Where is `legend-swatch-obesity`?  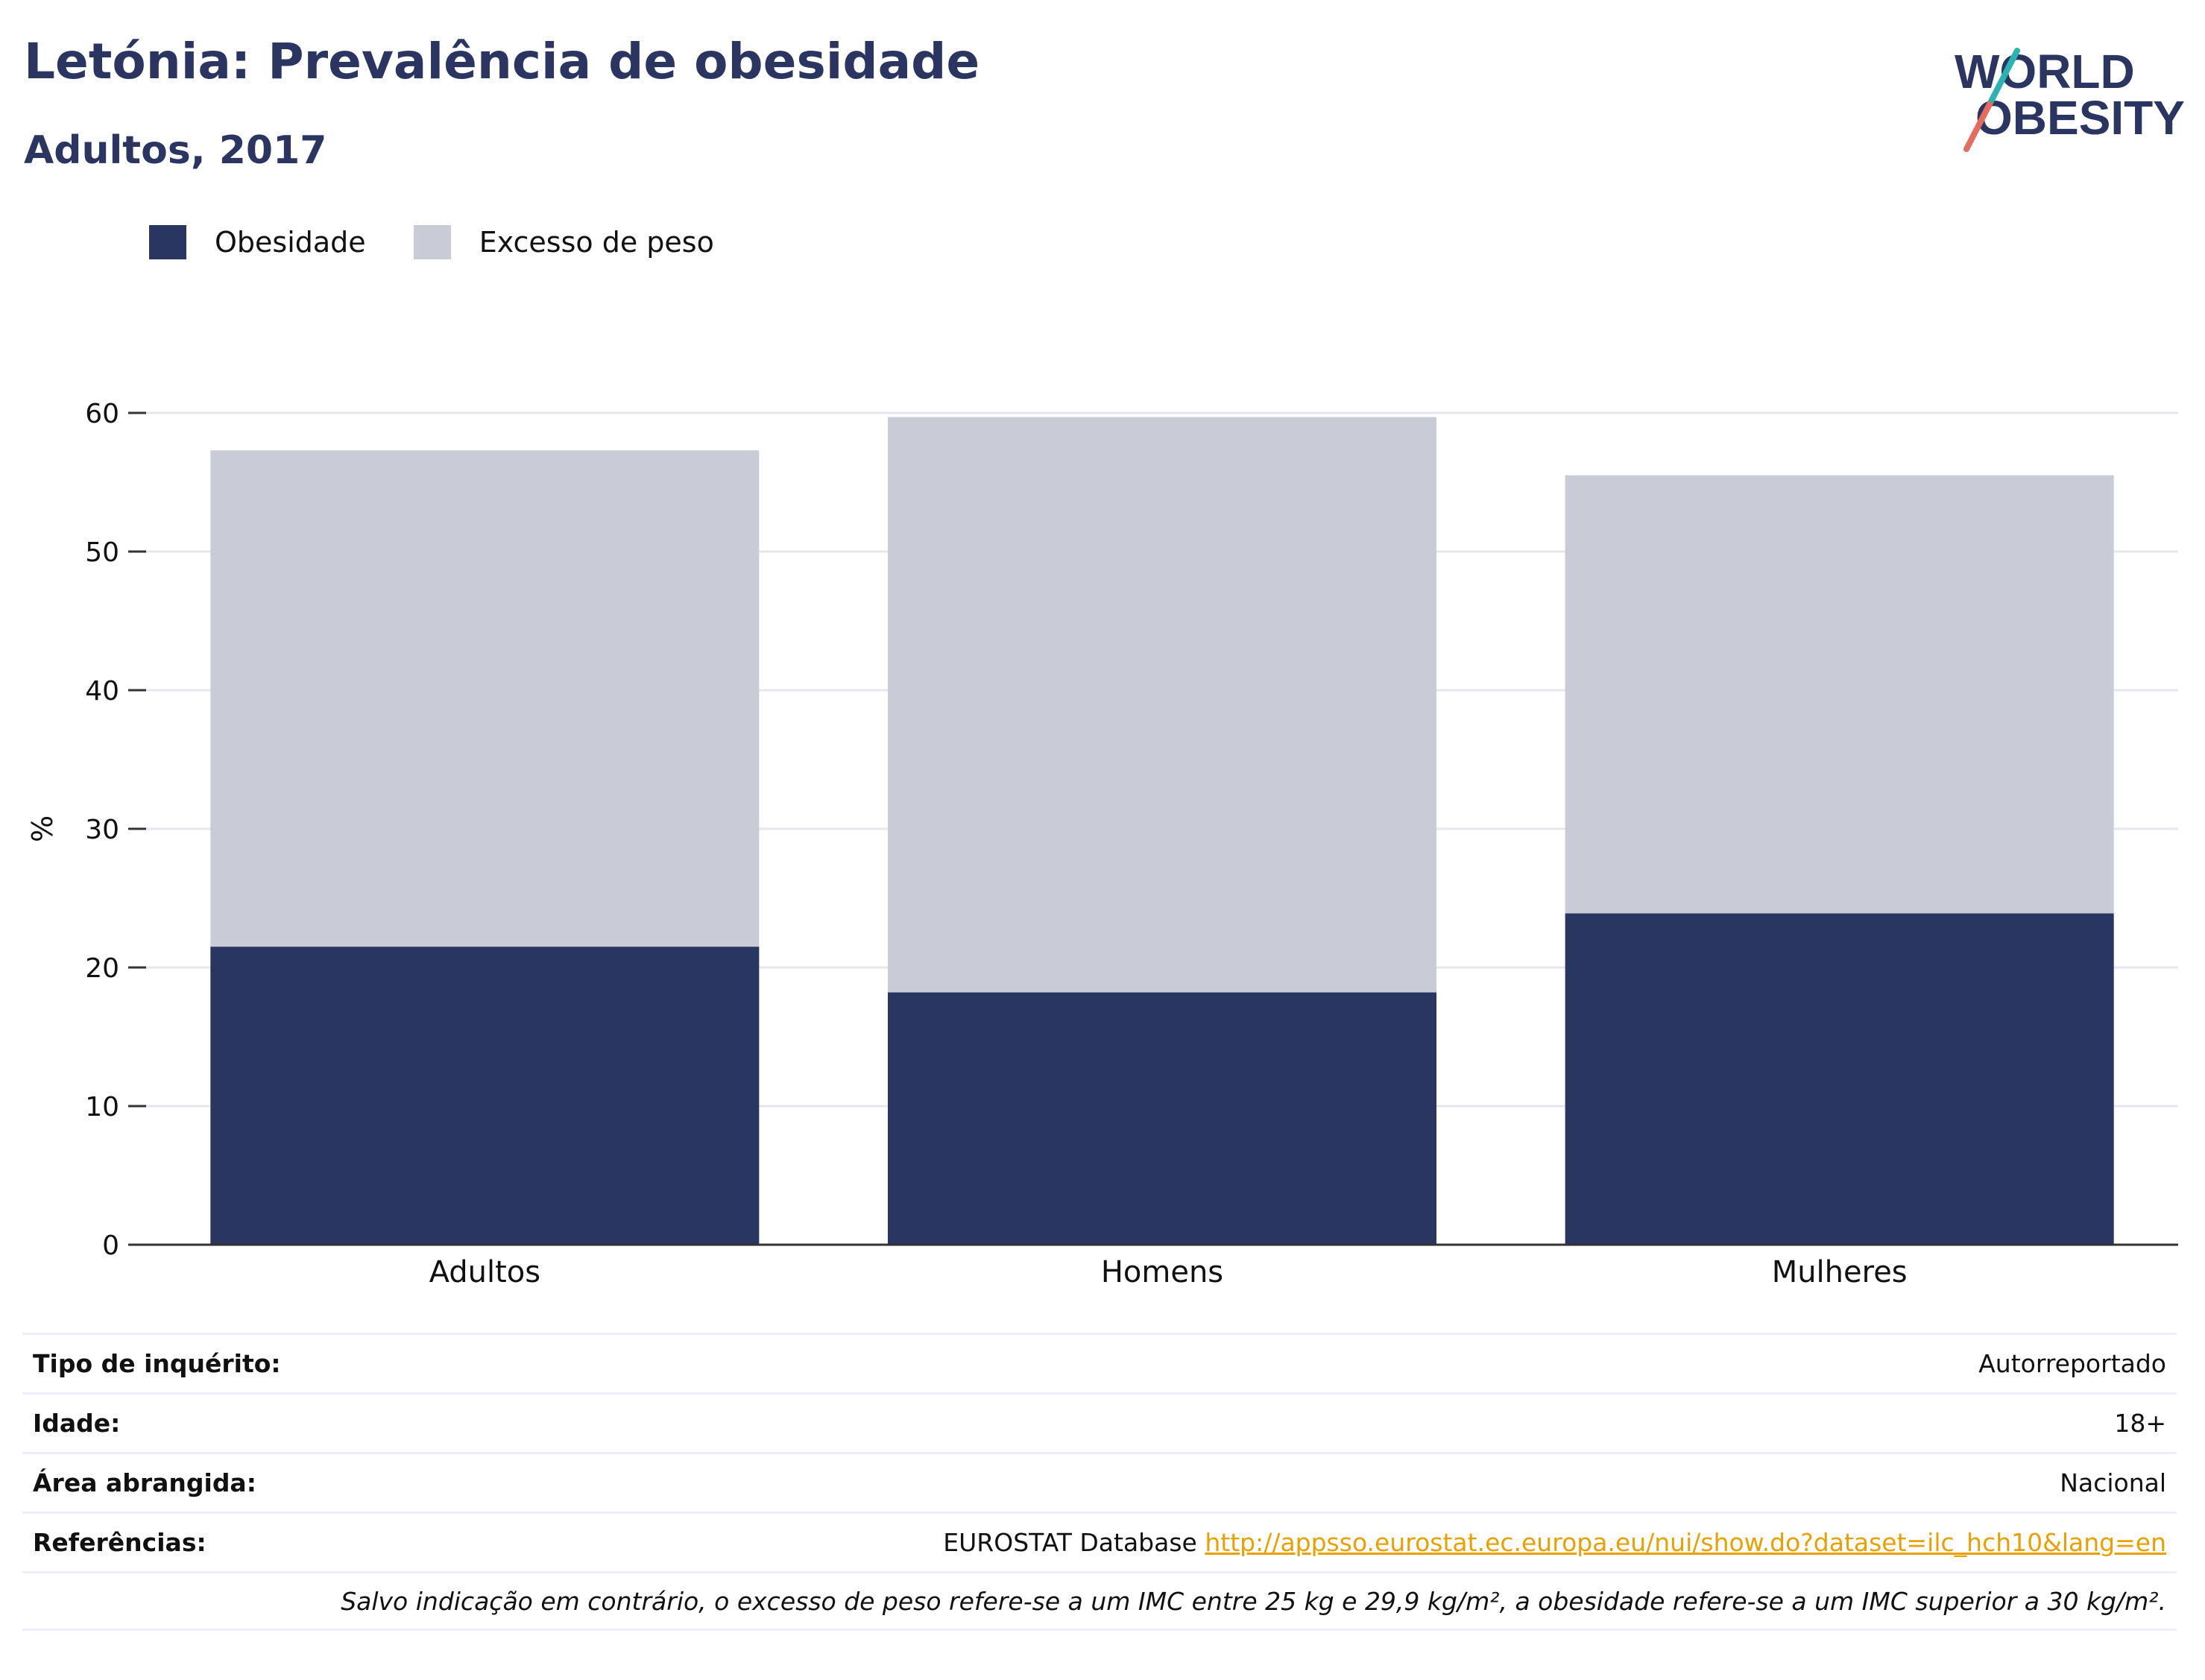 legend-swatch-obesity is located at coordinates (167, 242).